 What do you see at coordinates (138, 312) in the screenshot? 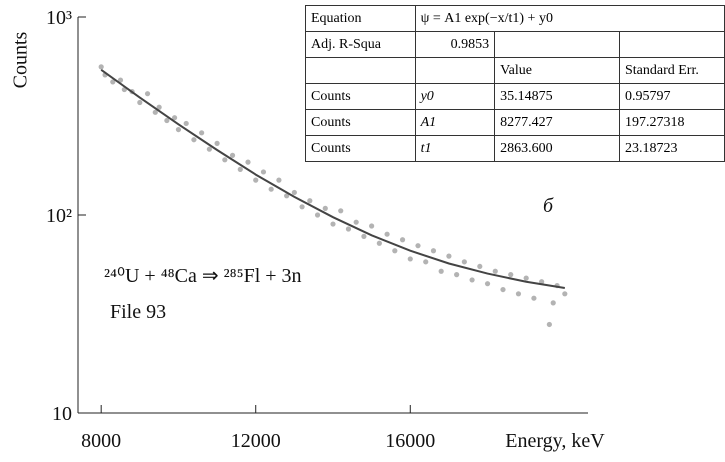
I see `file-label: File 93` at bounding box center [138, 312].